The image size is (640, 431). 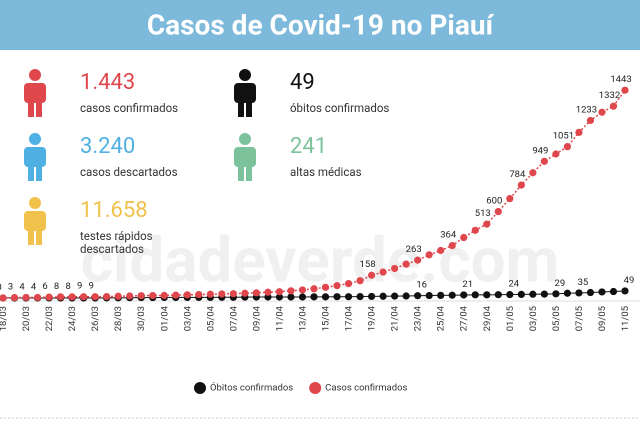 I want to click on x-tick-label: 21/04, so click(x=395, y=318).